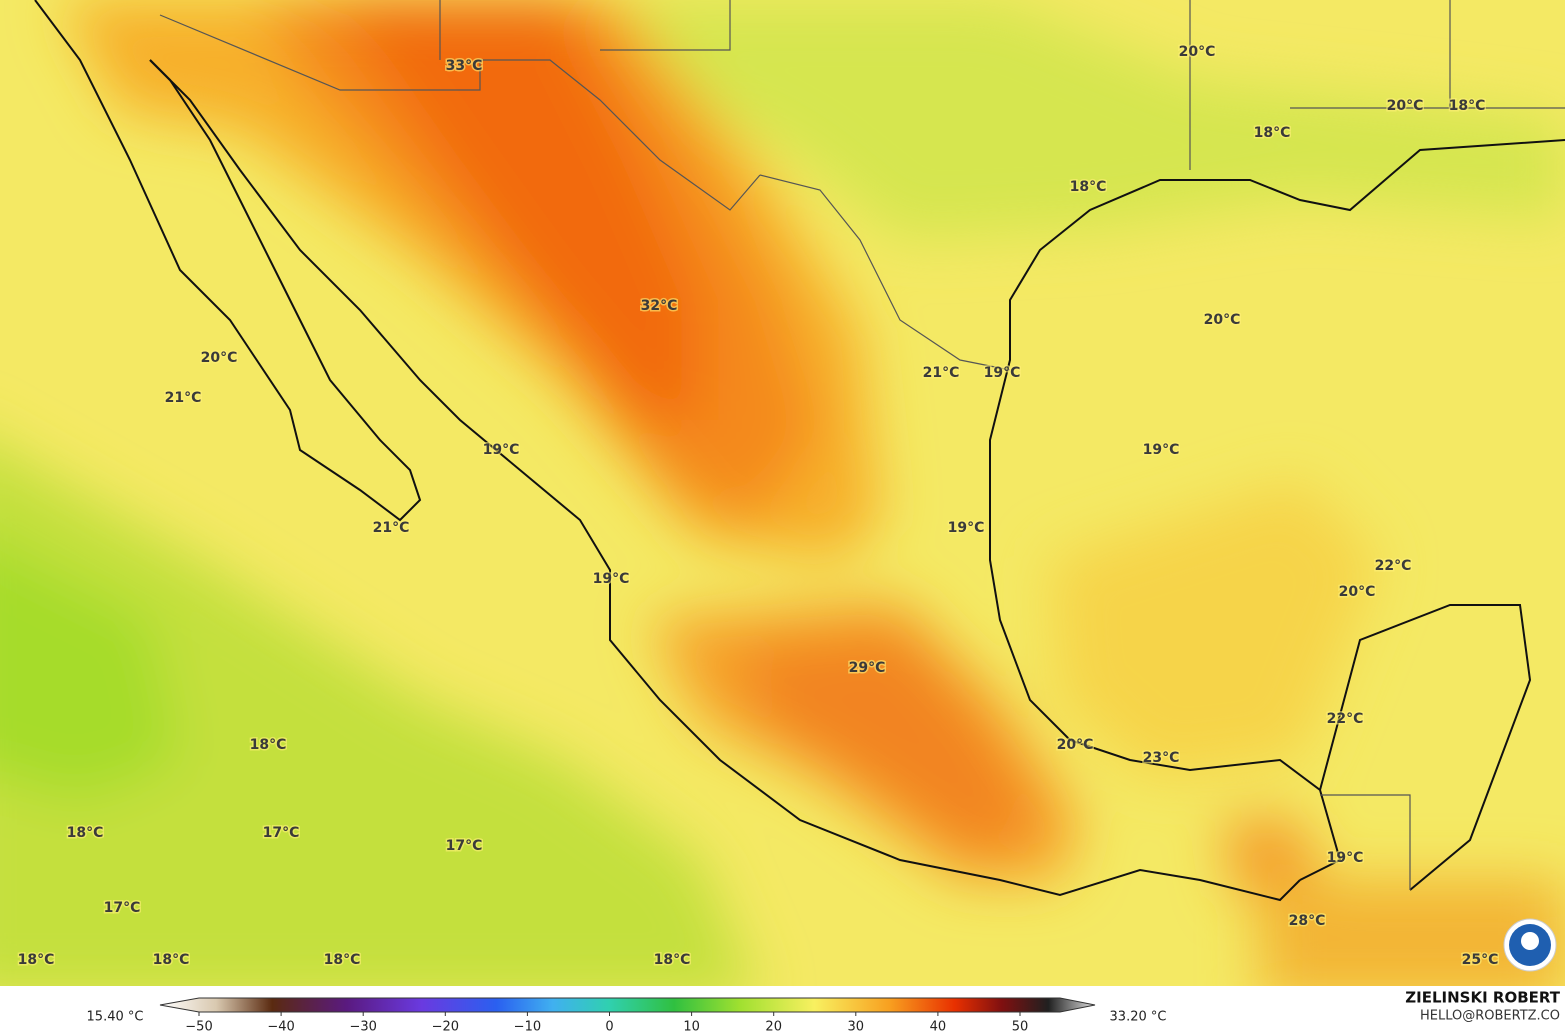 This screenshot has height=1035, width=1565. Describe the element at coordinates (1490, 1016) in the screenshot. I see `credit-email: HELLO@ROBERTZ.CO` at that location.